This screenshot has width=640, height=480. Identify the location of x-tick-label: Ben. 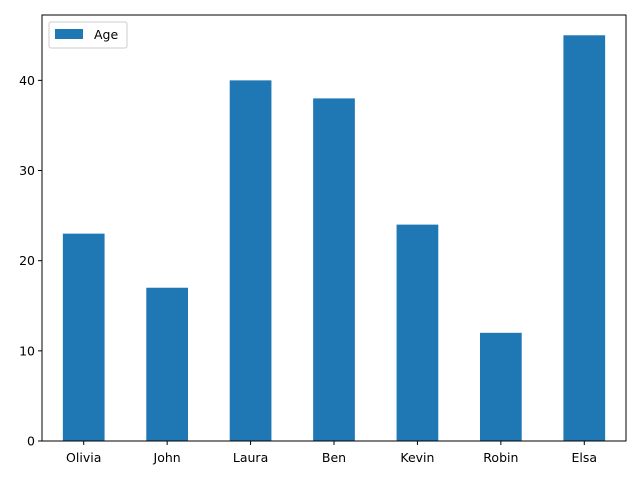
(334, 457).